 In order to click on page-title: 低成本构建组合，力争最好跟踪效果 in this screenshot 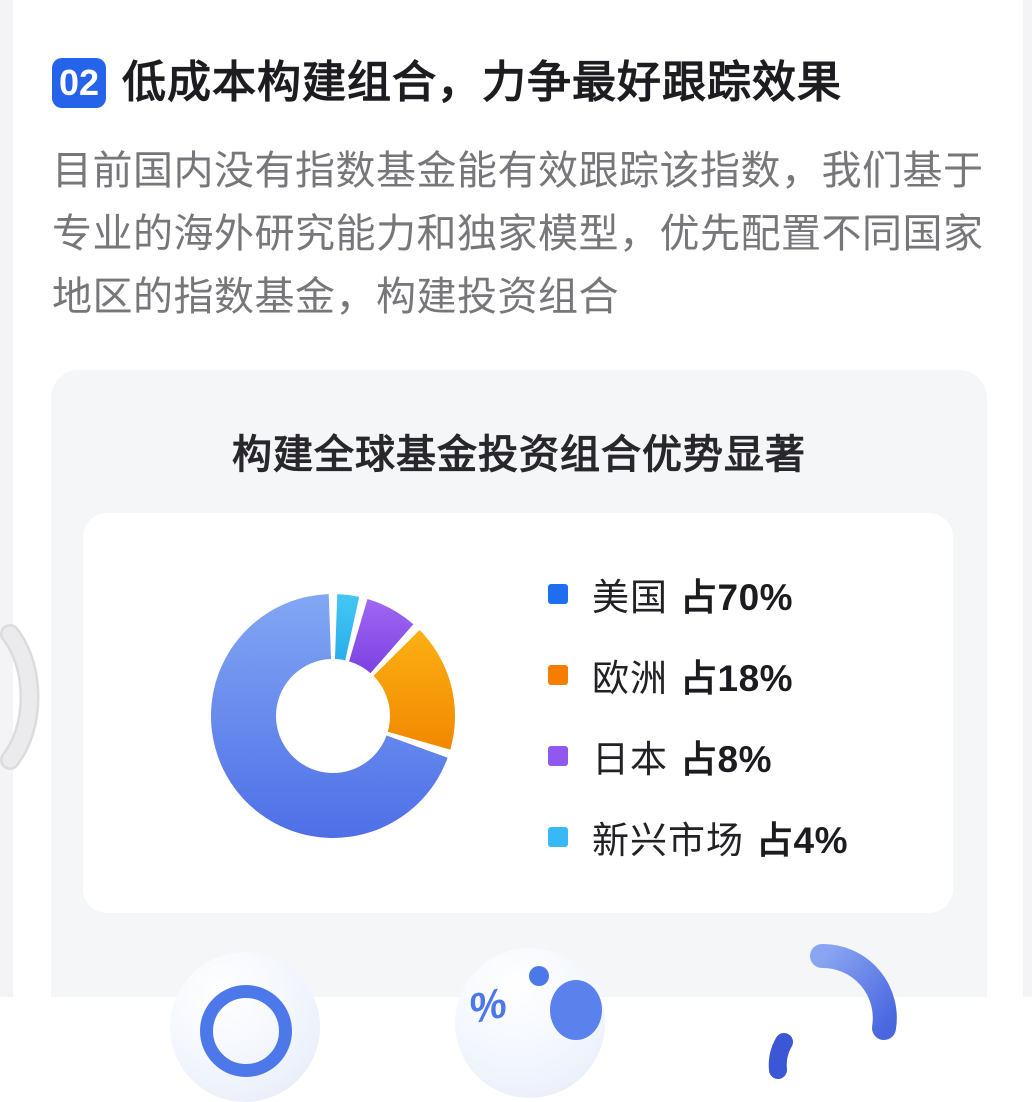, I will do `click(482, 82)`.